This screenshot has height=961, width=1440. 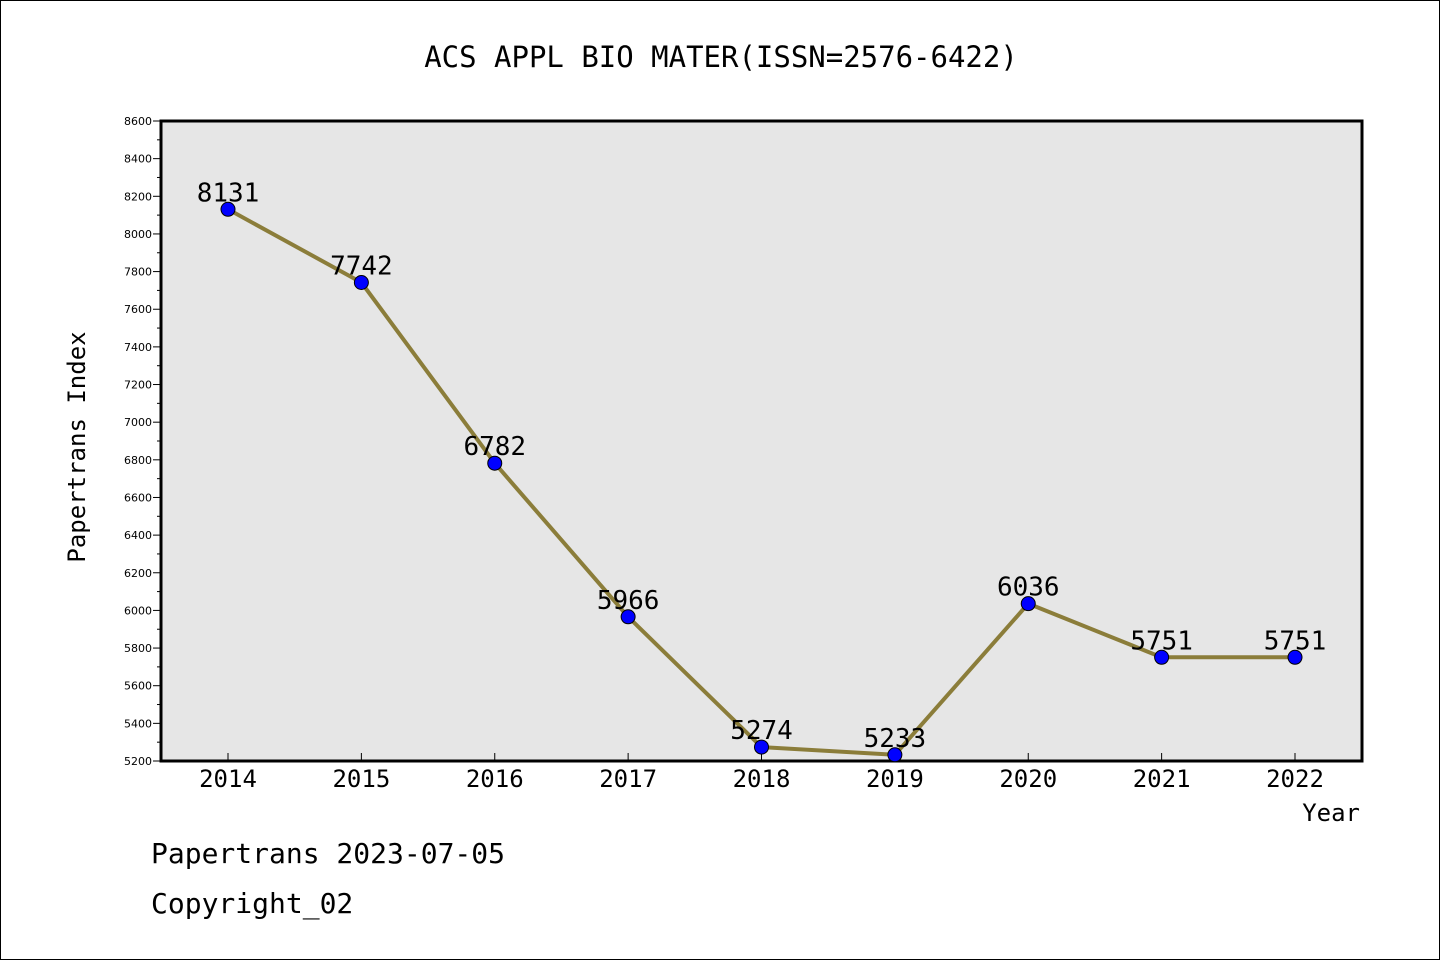 I want to click on y-tick-label: 8000, so click(x=138, y=234).